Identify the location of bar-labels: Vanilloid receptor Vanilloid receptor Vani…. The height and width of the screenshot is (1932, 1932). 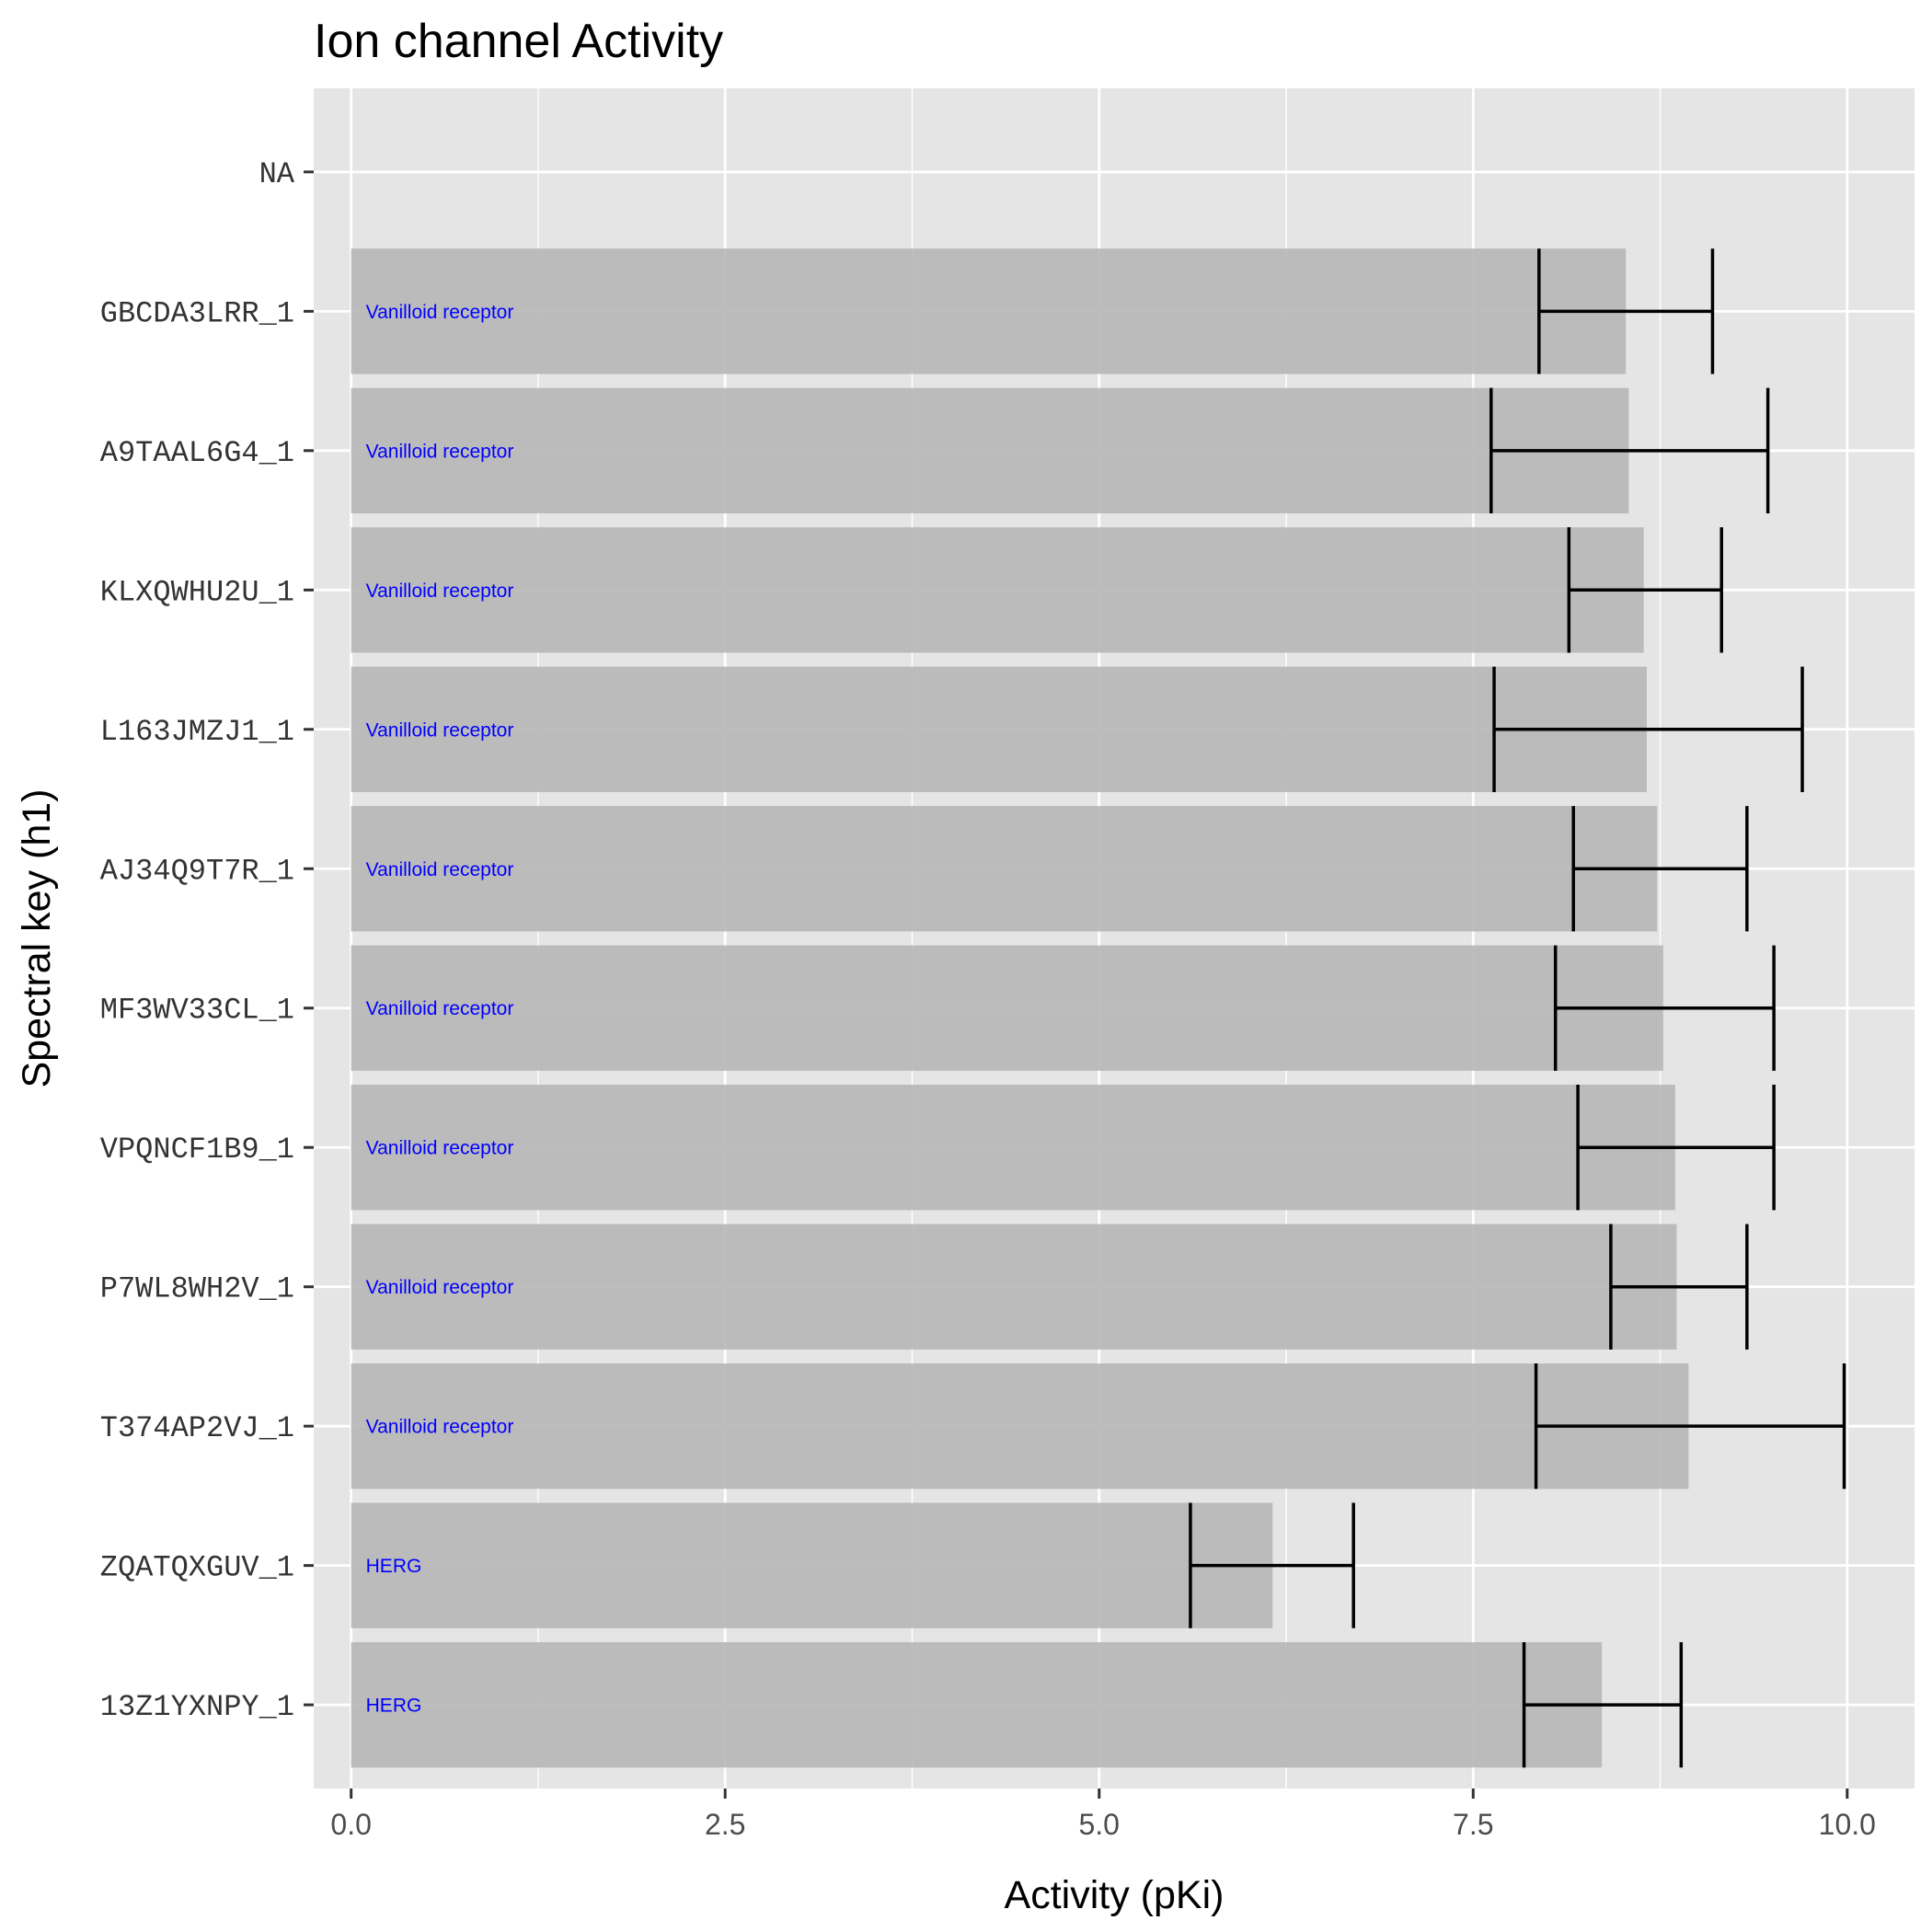
(440, 1009).